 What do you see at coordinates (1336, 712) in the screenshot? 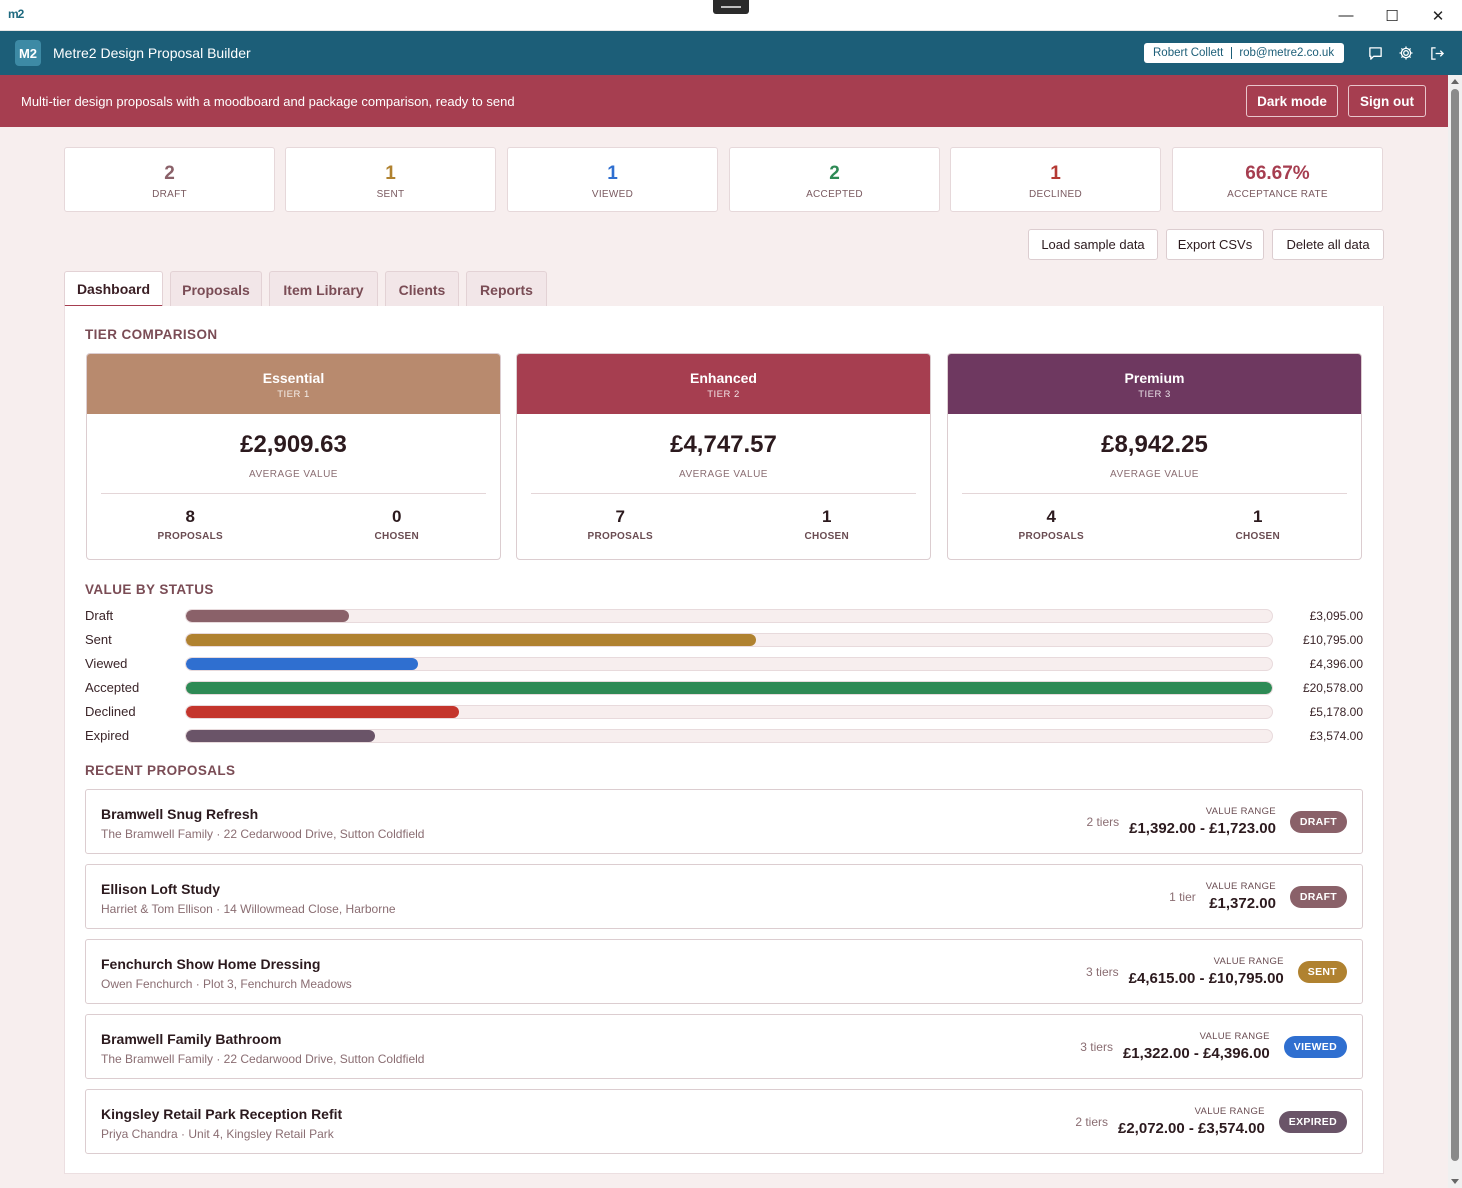
I see `status-value: £5,178.00` at bounding box center [1336, 712].